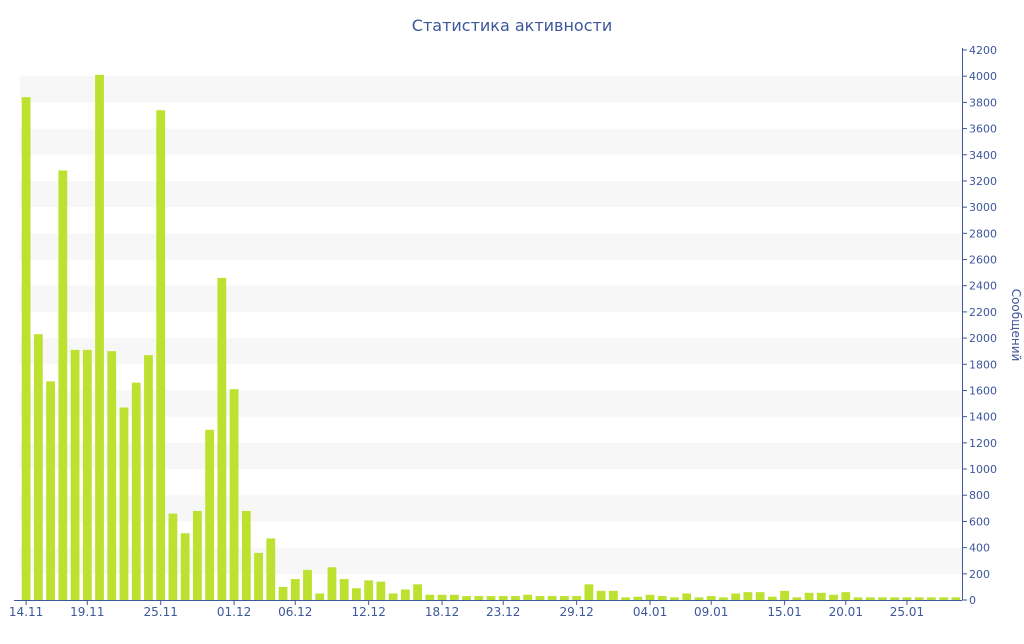 Image resolution: width=1024 pixels, height=644 pixels. What do you see at coordinates (784, 612) in the screenshot?
I see `x-tick-label: 15.01` at bounding box center [784, 612].